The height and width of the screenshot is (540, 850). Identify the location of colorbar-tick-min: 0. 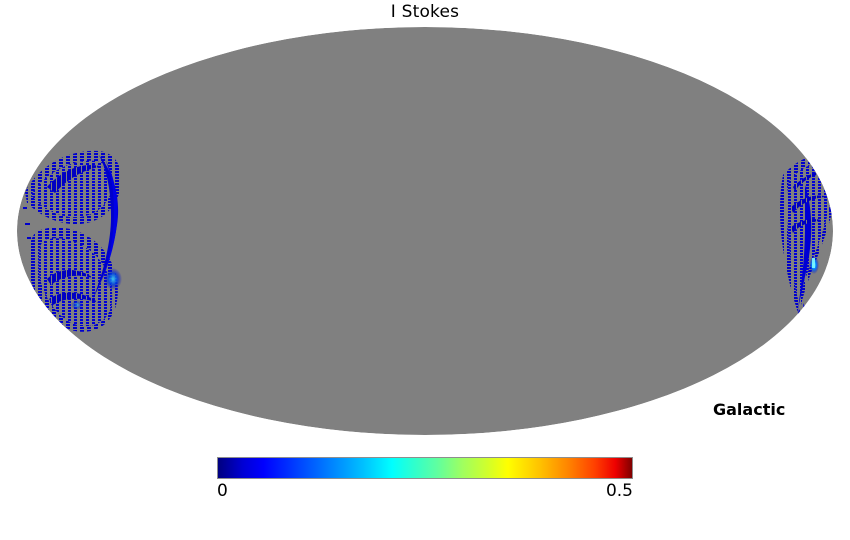
(222, 491).